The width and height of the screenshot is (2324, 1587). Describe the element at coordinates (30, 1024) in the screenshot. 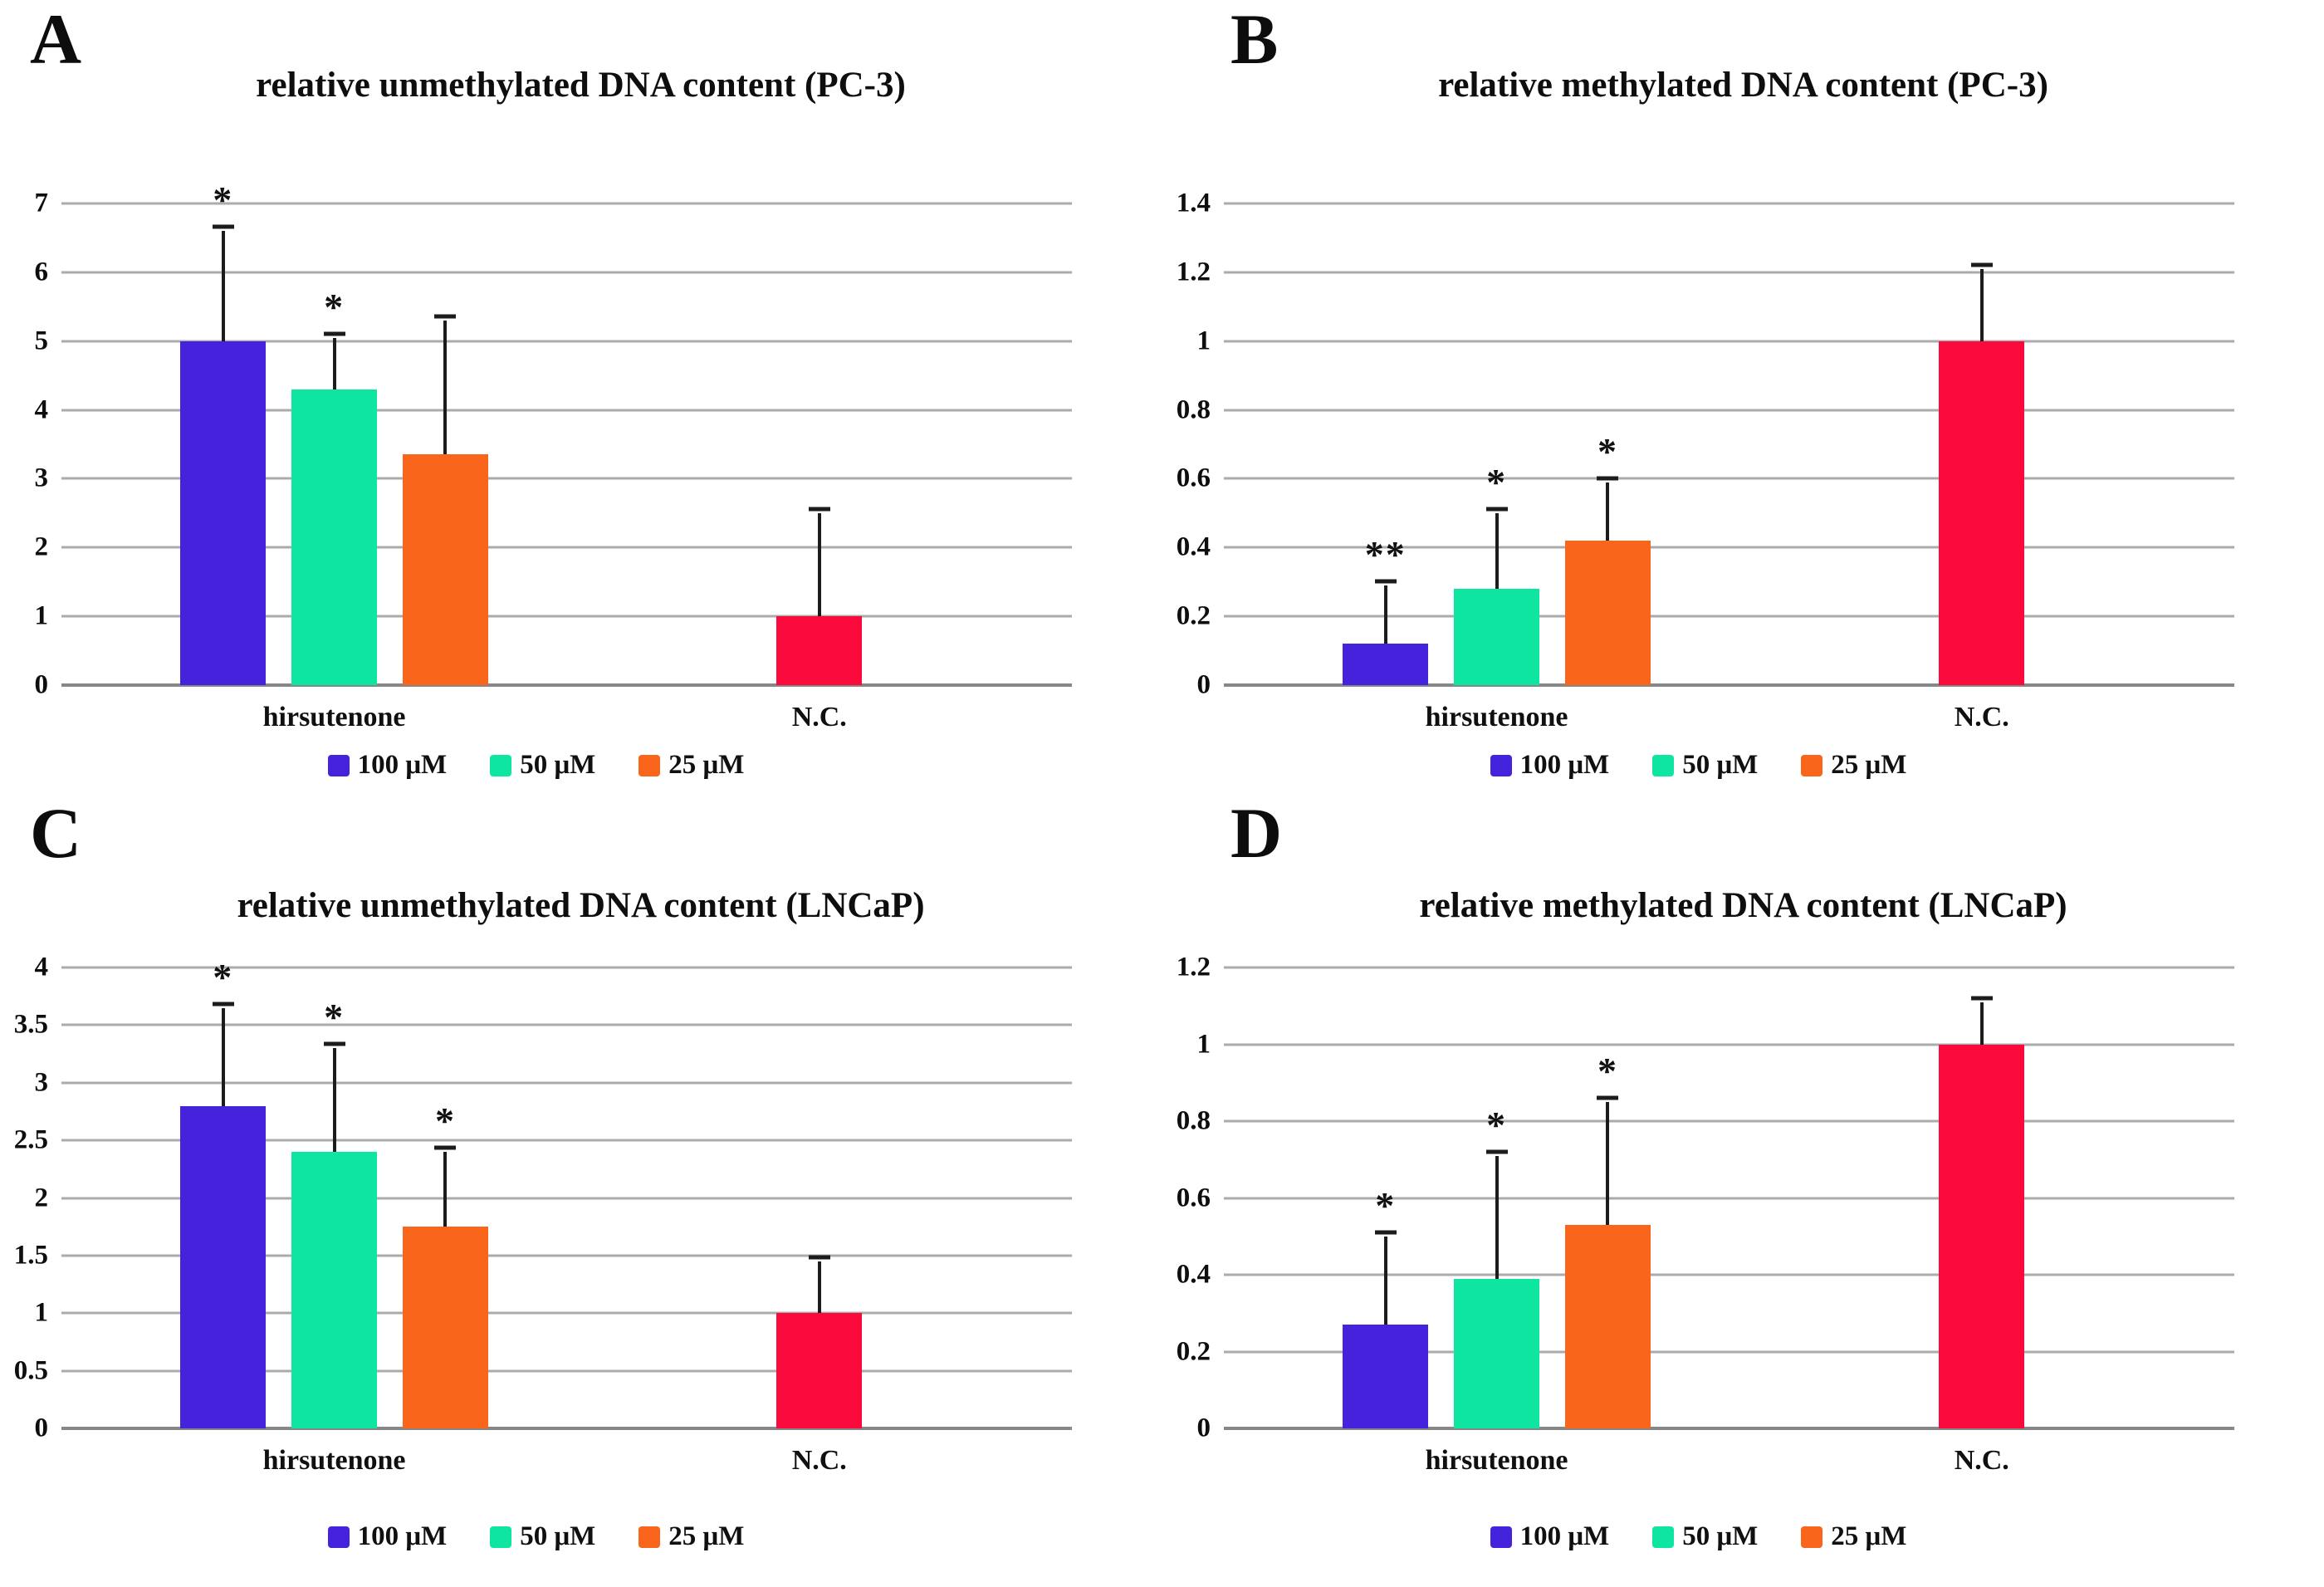

I see `y-axis-tick-label: 3.5` at that location.